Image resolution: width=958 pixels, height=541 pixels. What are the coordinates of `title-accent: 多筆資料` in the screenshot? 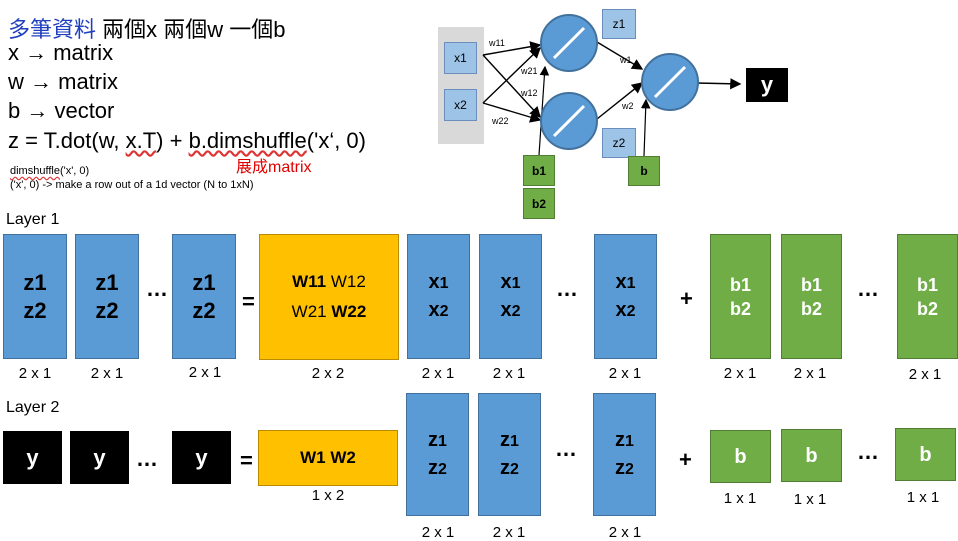 It's located at (52, 29).